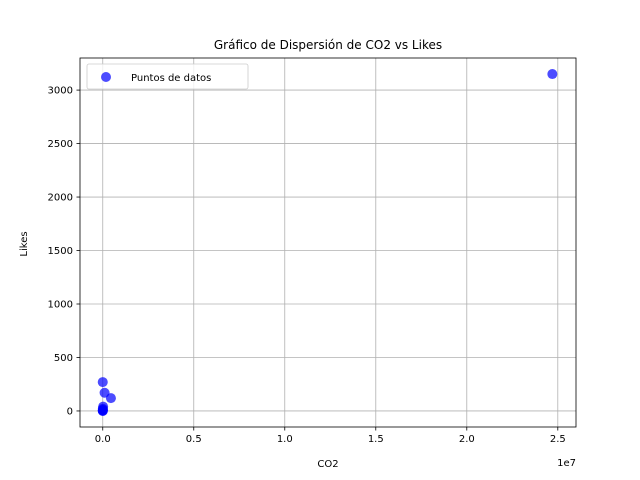 The image size is (640, 480). Describe the element at coordinates (24, 243) in the screenshot. I see `y-axis-label: Likes` at that location.